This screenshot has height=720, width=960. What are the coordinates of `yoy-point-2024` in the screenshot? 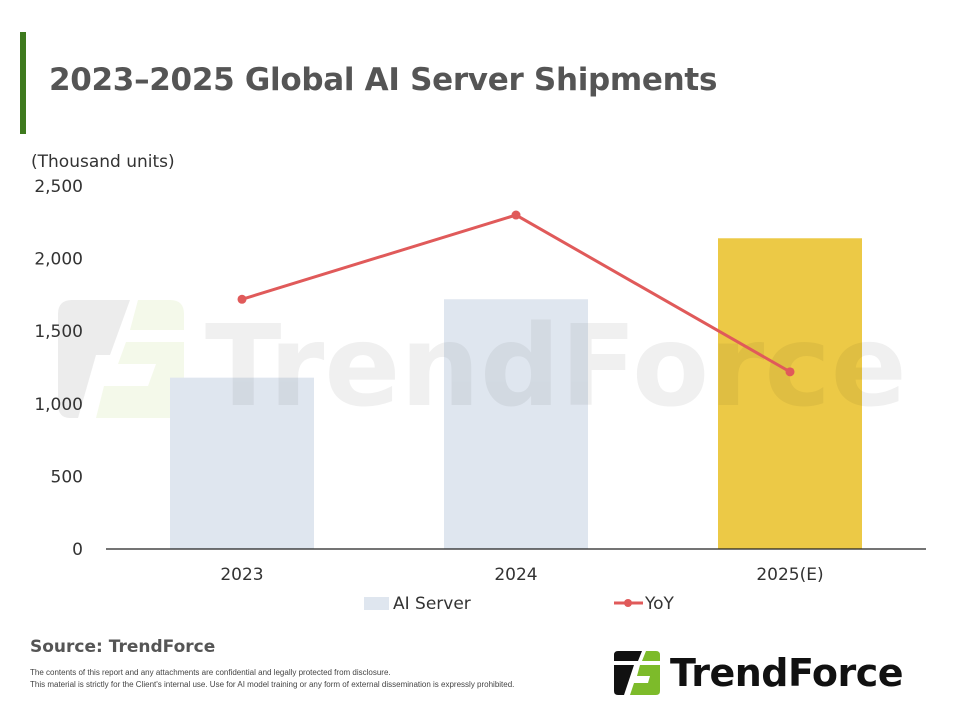 It's located at (516, 215).